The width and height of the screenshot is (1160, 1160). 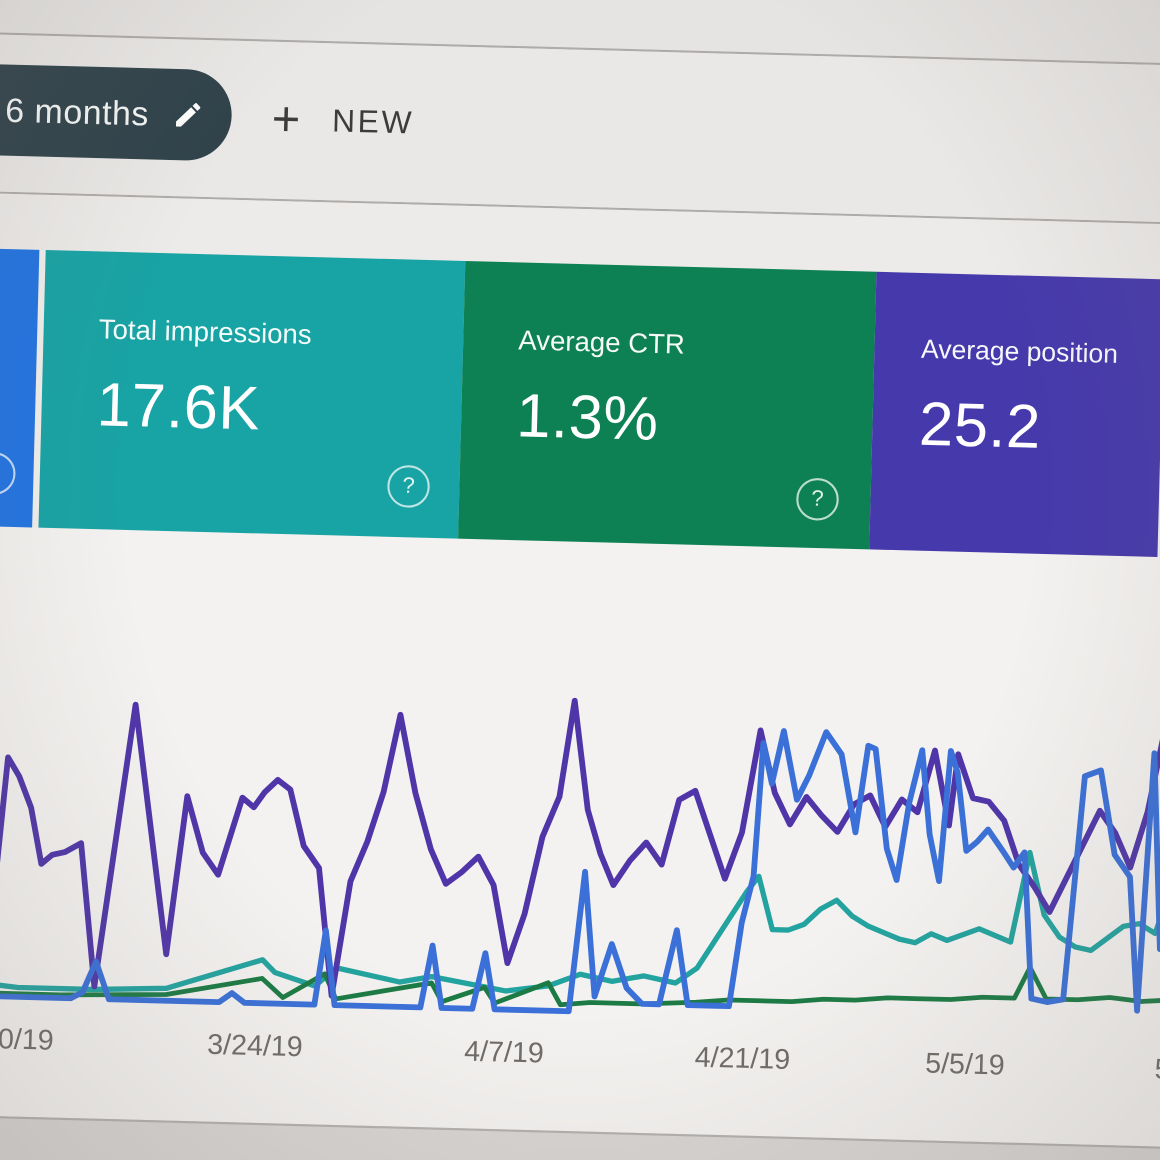 I want to click on date-range-filter-pill: st 6 months, so click(x=116, y=112).